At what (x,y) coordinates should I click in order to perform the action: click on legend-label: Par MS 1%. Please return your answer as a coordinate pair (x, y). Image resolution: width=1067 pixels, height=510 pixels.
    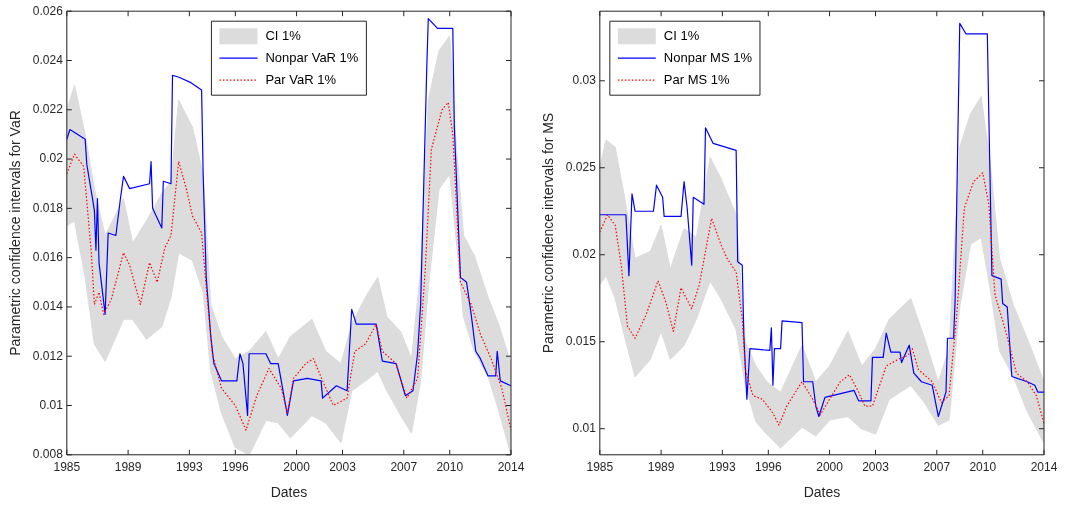
    Looking at the image, I should click on (697, 79).